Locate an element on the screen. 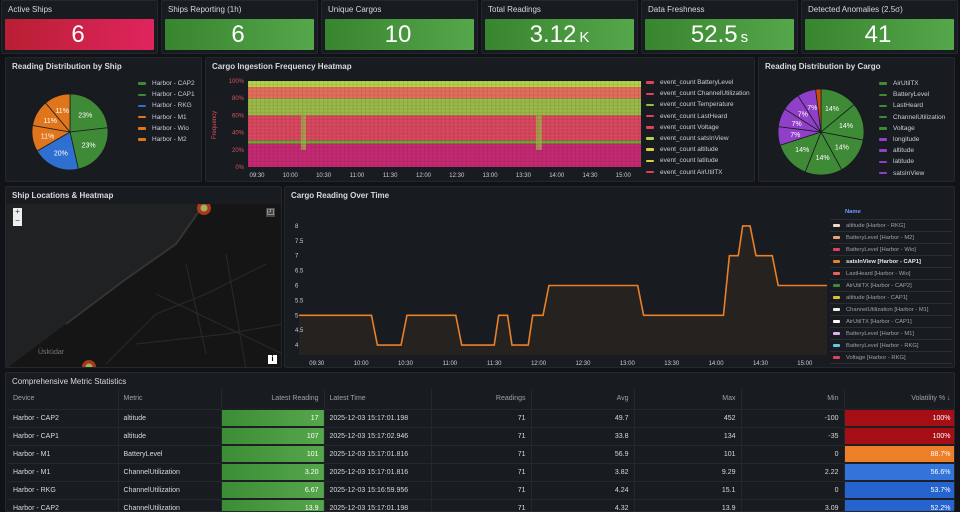 The image size is (960, 512). legend-item: LastHeard is located at coordinates (912, 105).